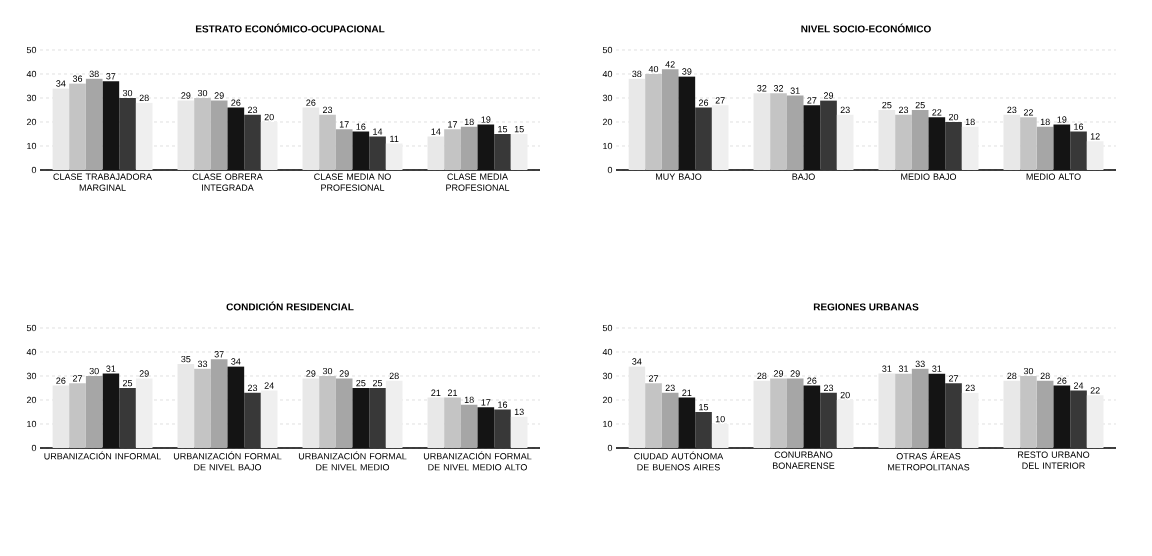 The width and height of the screenshot is (1152, 556). I want to click on data-label: 18, so click(970, 122).